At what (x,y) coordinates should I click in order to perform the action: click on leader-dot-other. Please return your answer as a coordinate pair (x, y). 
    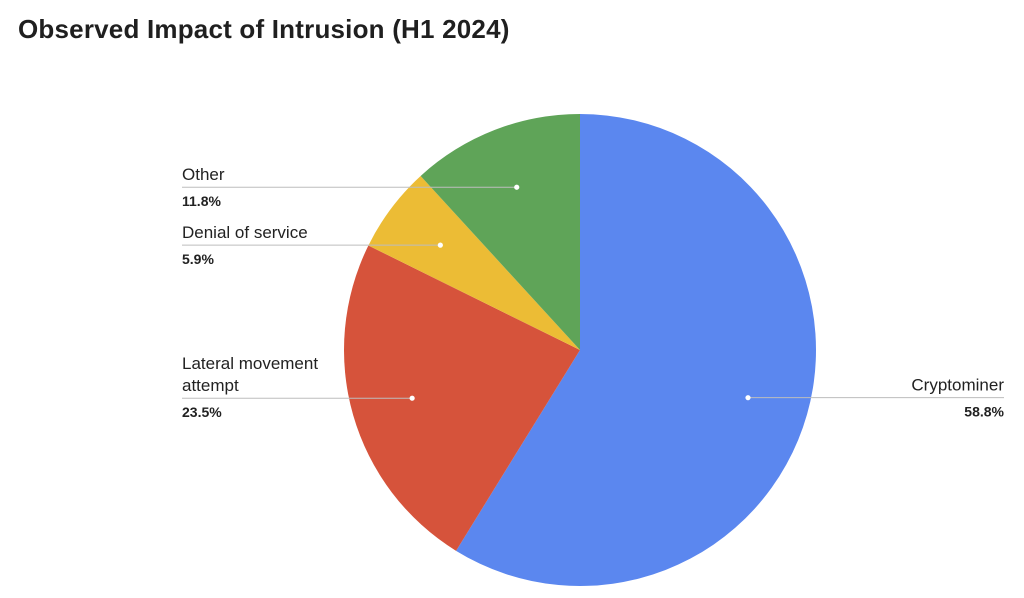
    Looking at the image, I should click on (517, 187).